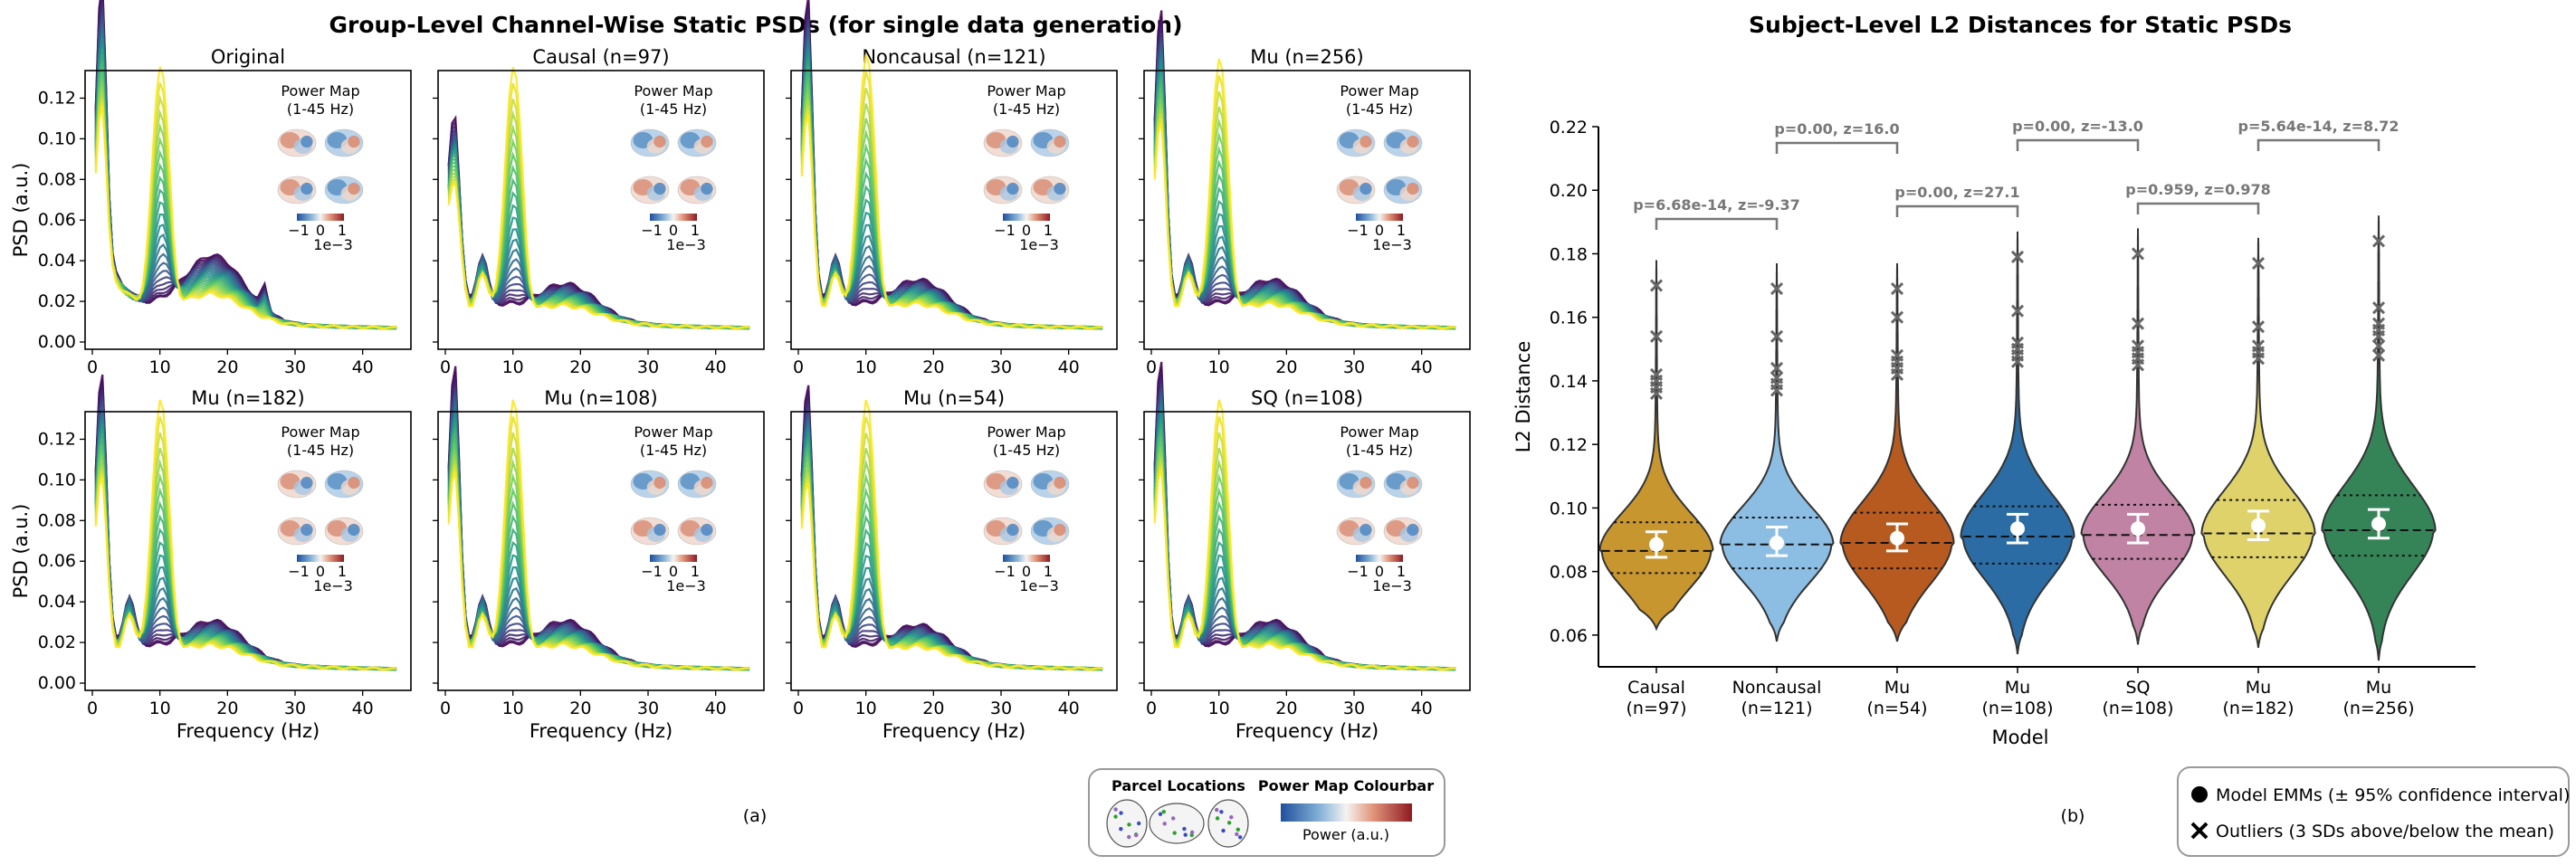 This screenshot has width=2576, height=865. I want to click on legend-emm-label: Model EMMs (± 95% confidence interval), so click(2393, 795).